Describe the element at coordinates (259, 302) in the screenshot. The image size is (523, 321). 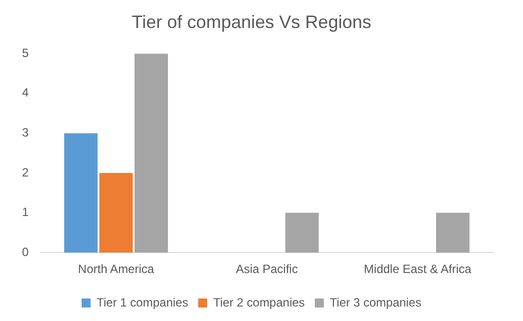
I see `legend-label: Tier 2 companies` at that location.